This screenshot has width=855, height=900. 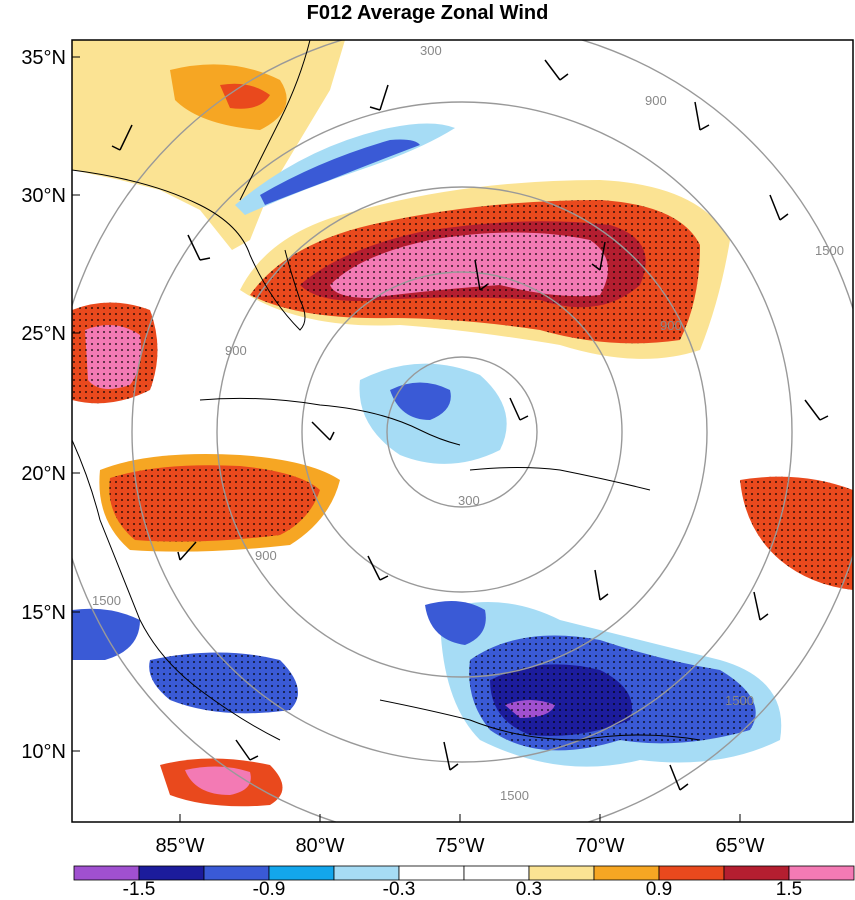 I want to click on colorbar-label: 0.3, so click(x=529, y=889).